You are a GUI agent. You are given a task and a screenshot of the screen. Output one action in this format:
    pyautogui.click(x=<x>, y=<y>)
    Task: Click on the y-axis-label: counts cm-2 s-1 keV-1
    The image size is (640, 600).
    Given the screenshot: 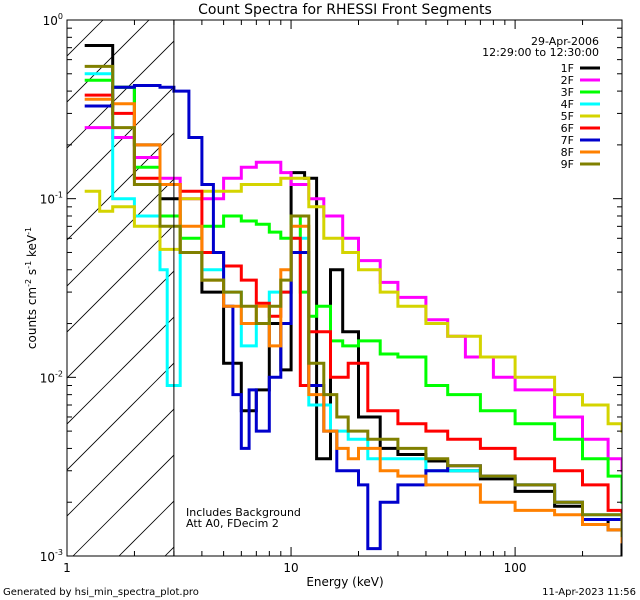 What is the action you would take?
    pyautogui.click(x=31, y=288)
    